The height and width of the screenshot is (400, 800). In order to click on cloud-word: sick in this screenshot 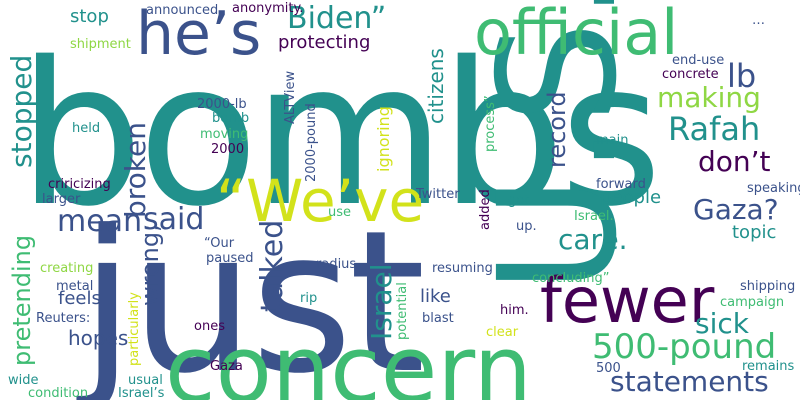, I will do `click(722, 323)`.